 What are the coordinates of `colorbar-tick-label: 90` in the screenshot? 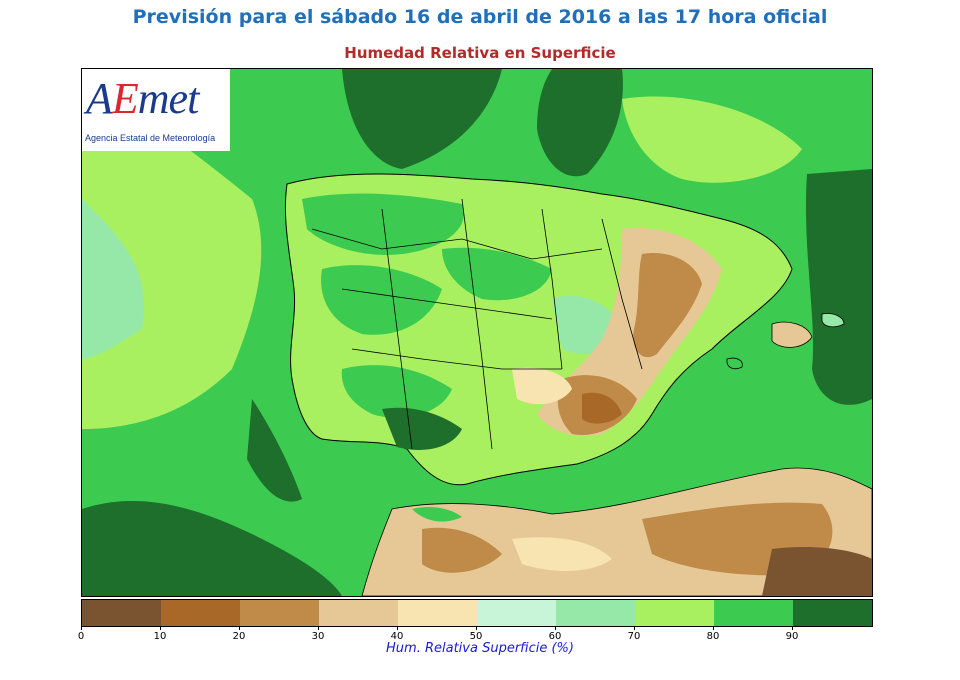 It's located at (792, 636).